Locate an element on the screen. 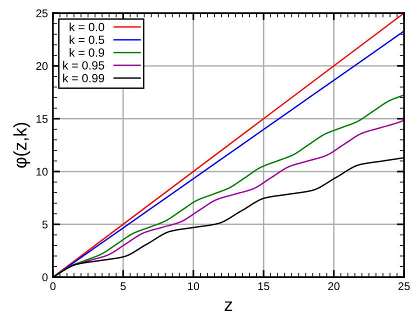  y-tick-label: 15 is located at coordinates (42, 119).